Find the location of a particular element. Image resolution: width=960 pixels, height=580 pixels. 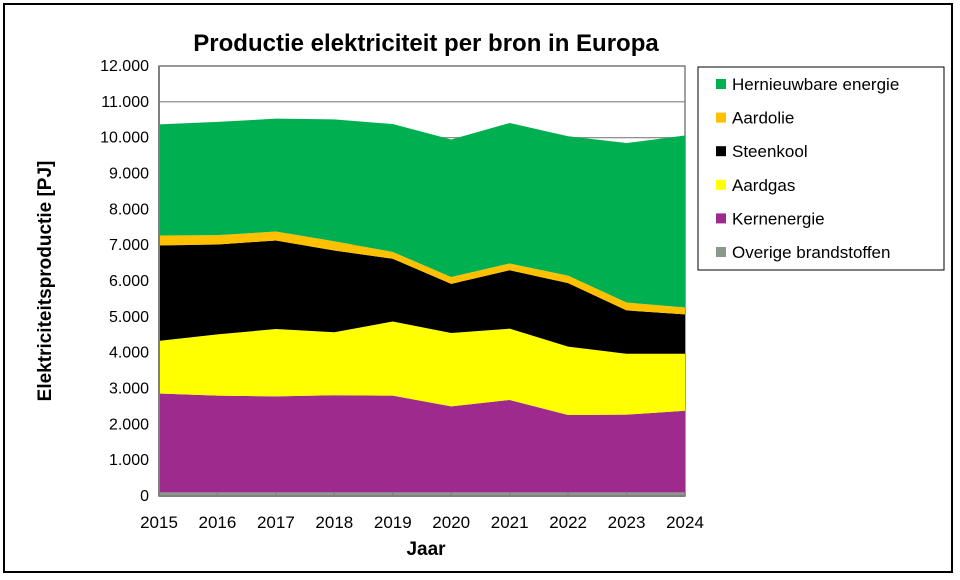

area-steenkool is located at coordinates (422, 297).